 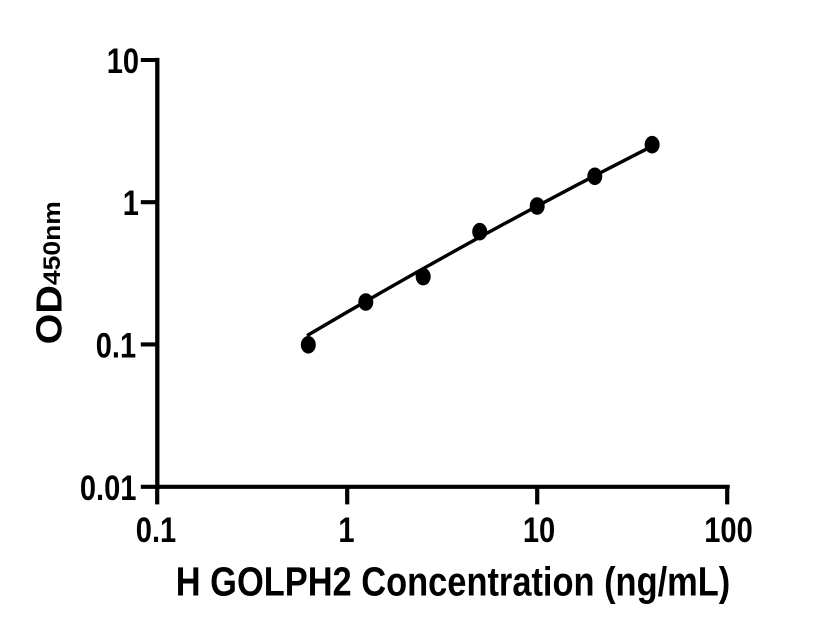 I want to click on svg-text: 100, so click(x=728, y=529).